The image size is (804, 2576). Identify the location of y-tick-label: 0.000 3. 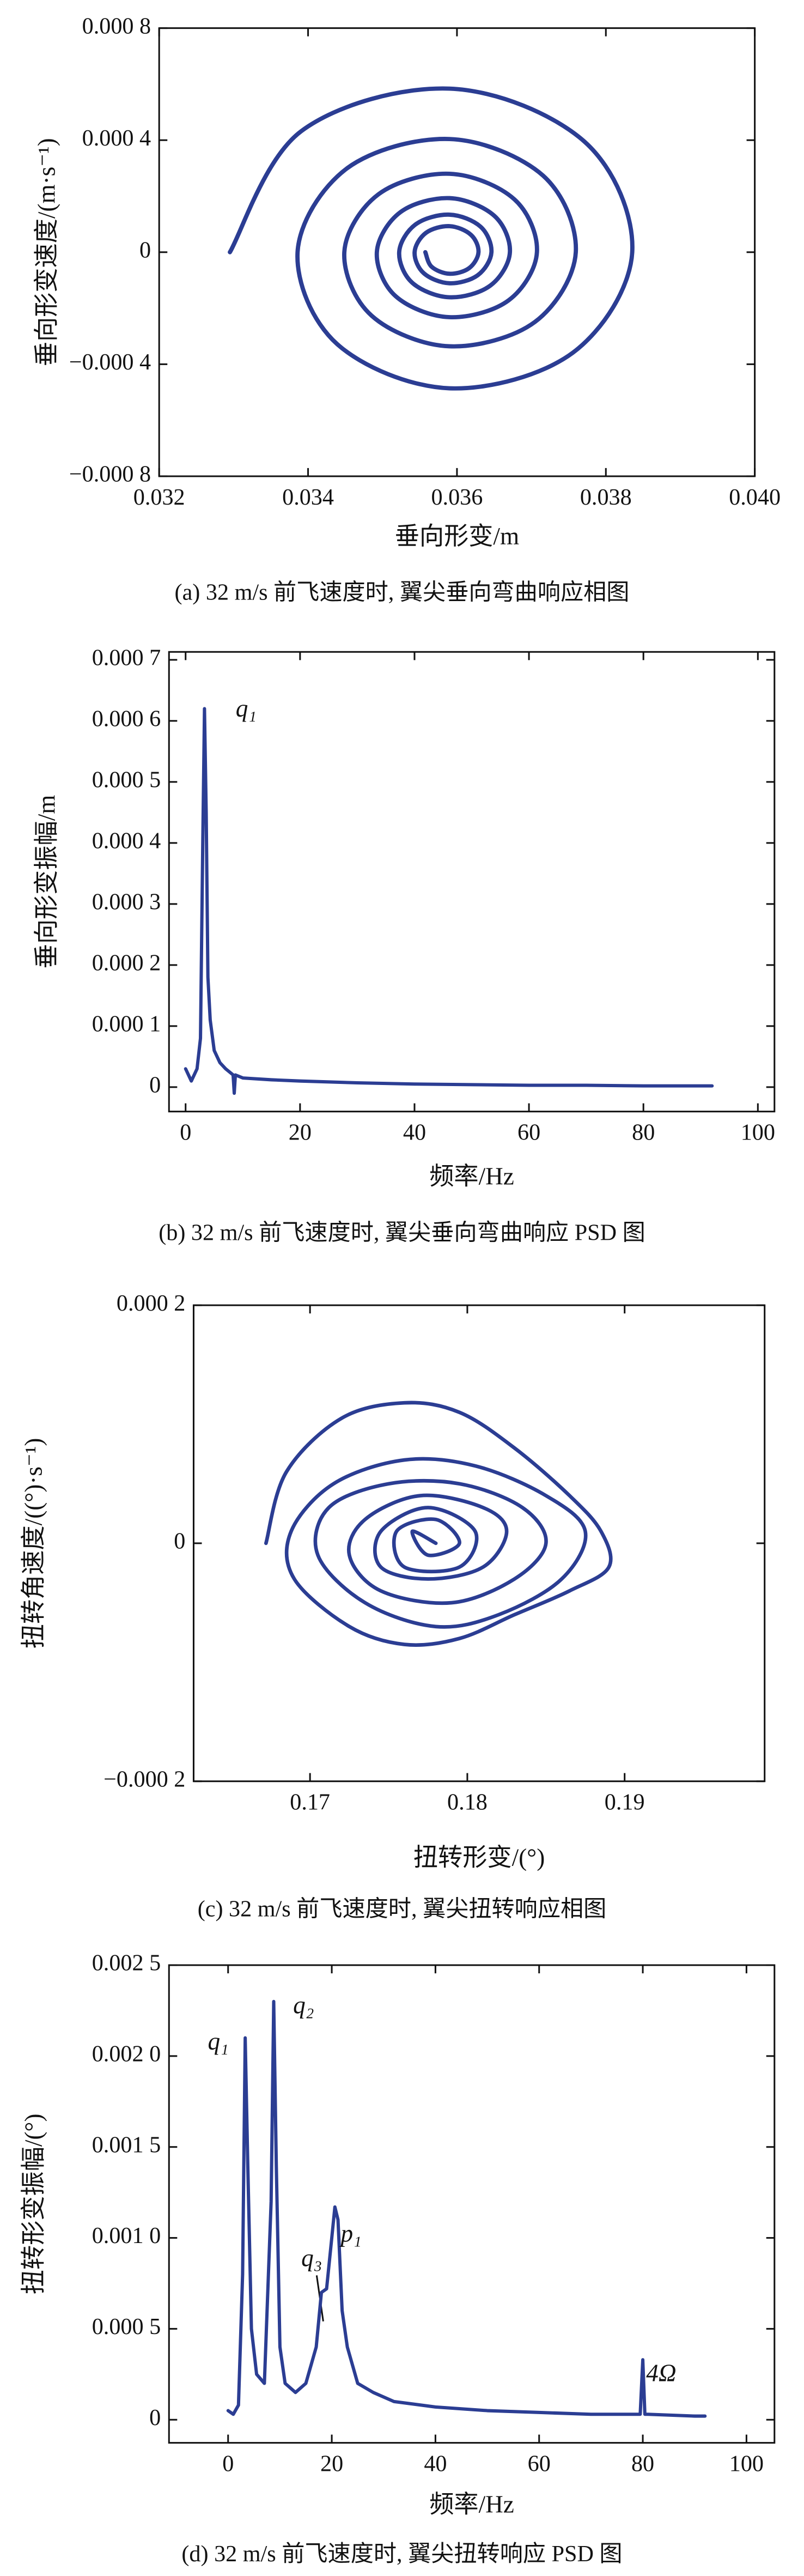
(126, 902).